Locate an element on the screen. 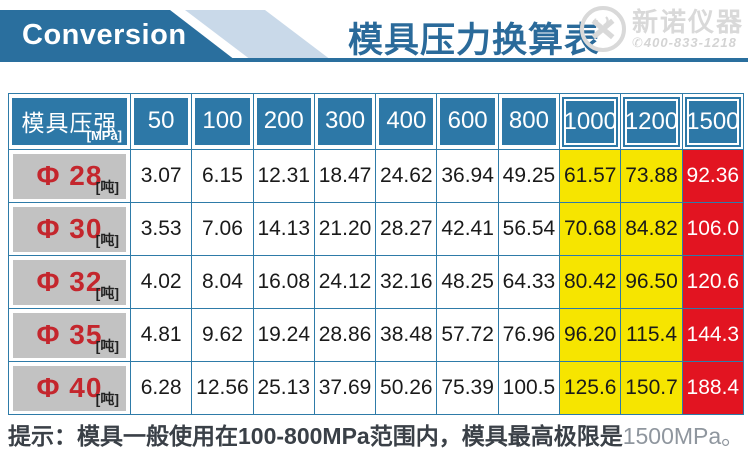 This screenshot has width=748, height=456. header-divider is located at coordinates (374, 60).